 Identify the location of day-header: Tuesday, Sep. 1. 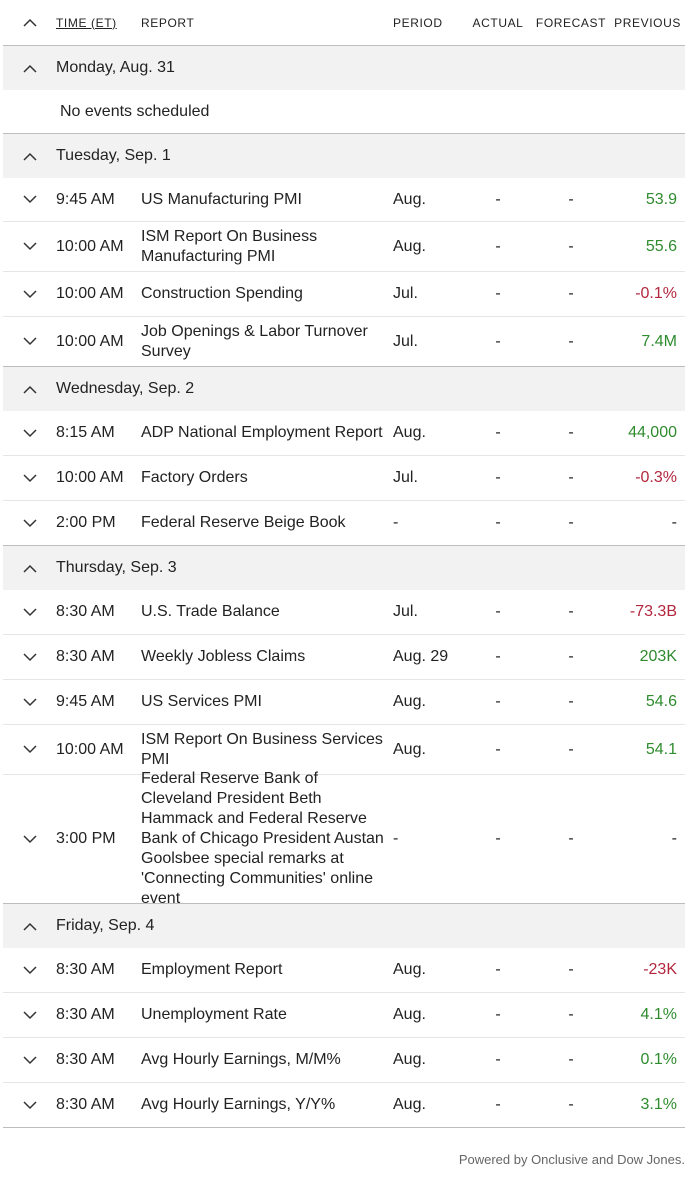
(344, 156).